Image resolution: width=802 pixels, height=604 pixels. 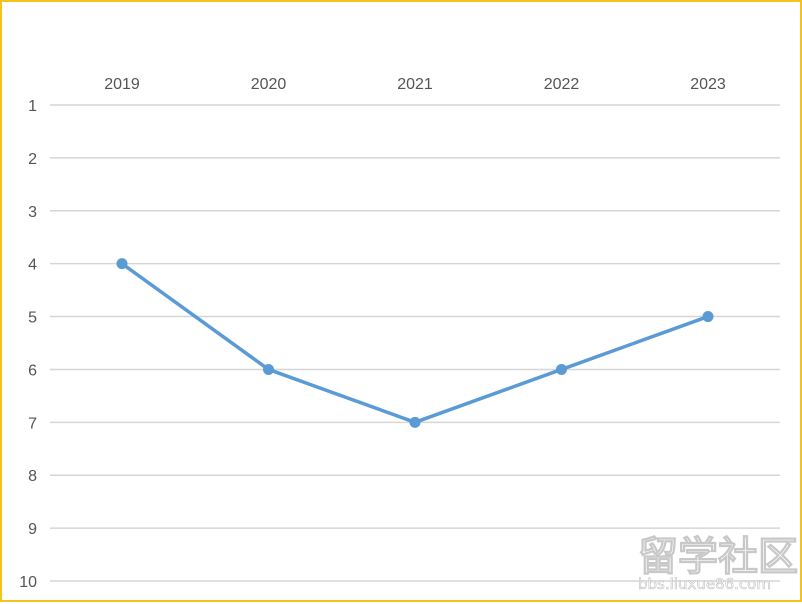 What do you see at coordinates (708, 317) in the screenshot?
I see `data-point-2023` at bounding box center [708, 317].